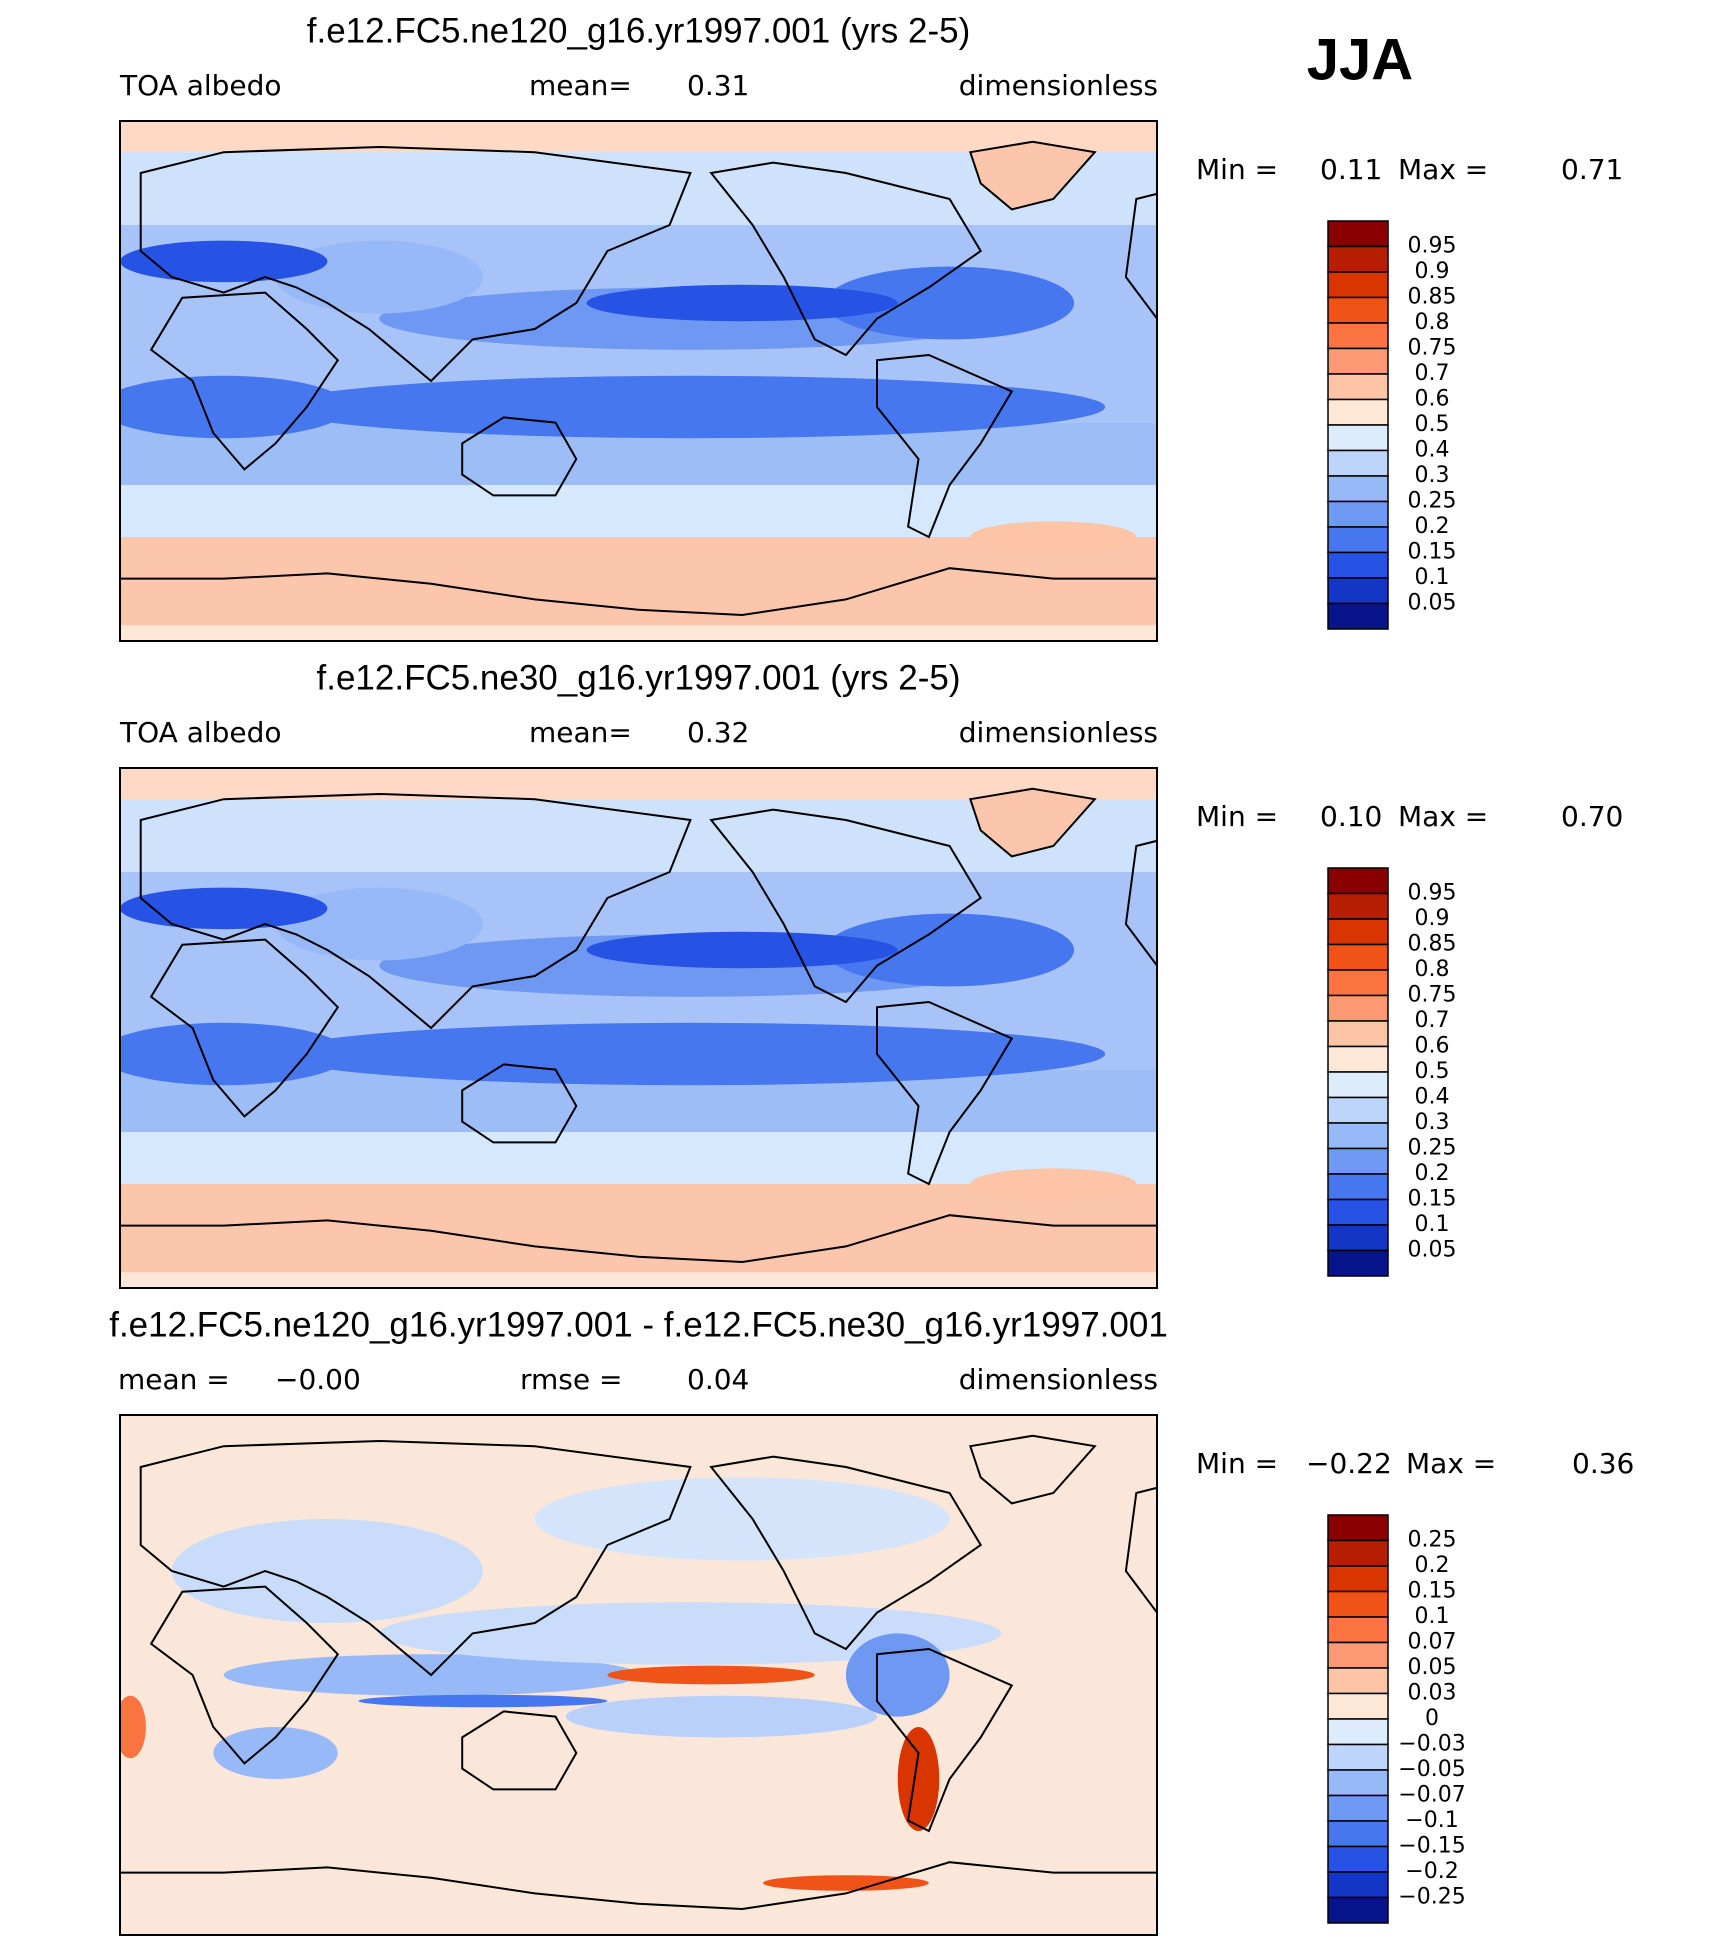 The width and height of the screenshot is (1710, 1940). I want to click on colorbar-label: 0.7, so click(1432, 1020).